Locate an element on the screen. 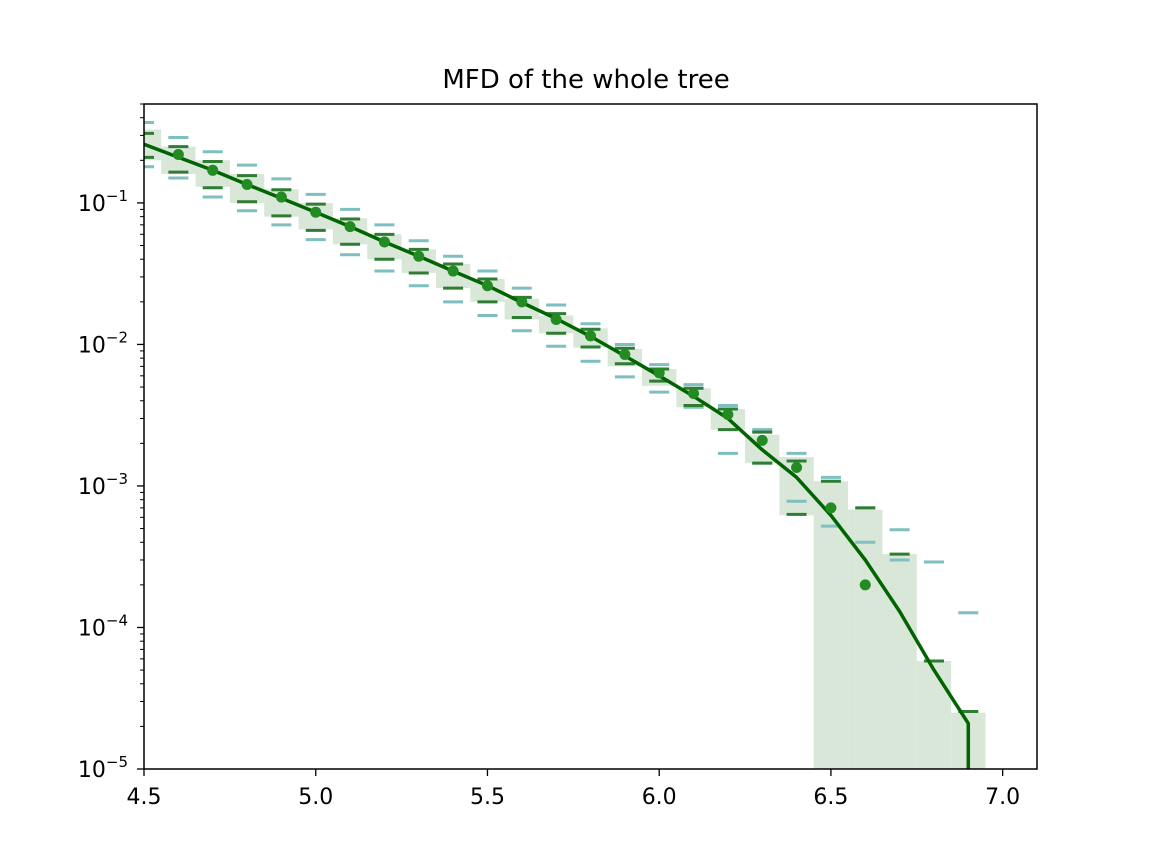 The width and height of the screenshot is (1152, 864). y-tick-label: 10⁻¹ is located at coordinates (103, 202).